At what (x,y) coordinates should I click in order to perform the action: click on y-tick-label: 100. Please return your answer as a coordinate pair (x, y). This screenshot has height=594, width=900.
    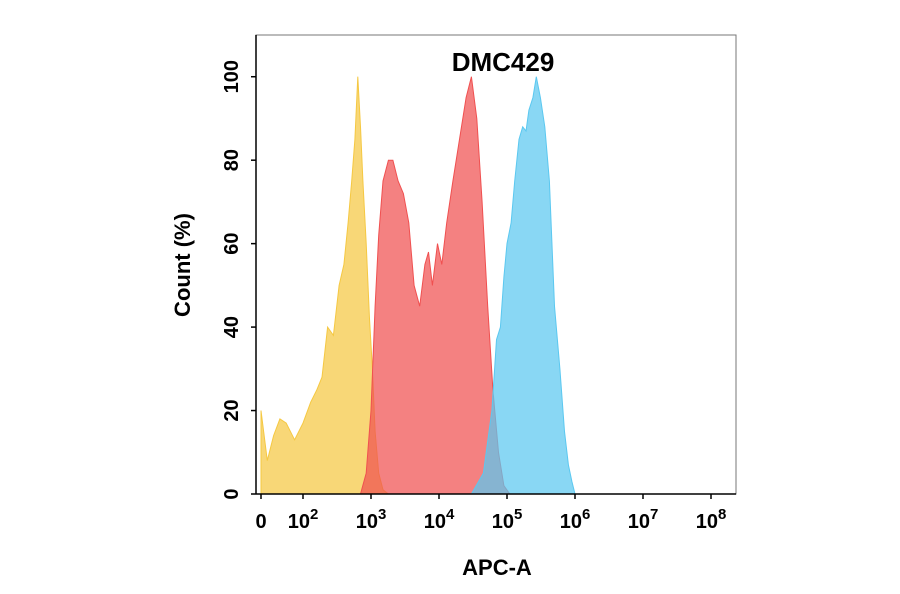
    Looking at the image, I should click on (232, 76).